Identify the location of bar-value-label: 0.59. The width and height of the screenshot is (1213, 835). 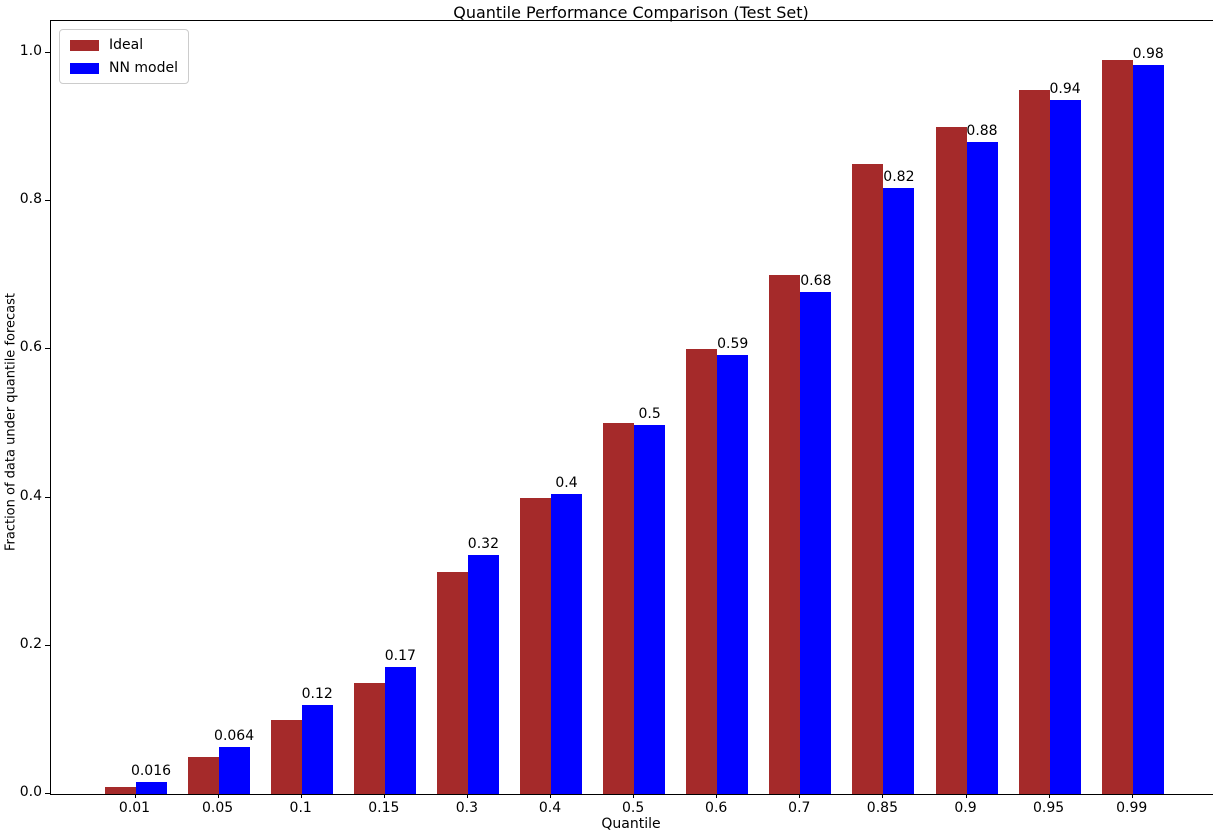
(733, 344).